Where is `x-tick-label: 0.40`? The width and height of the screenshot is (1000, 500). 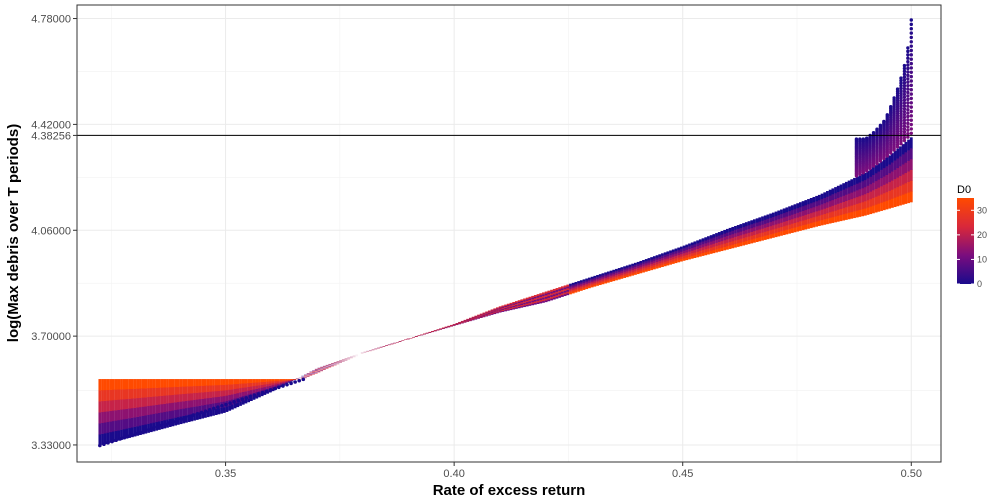
x-tick-label: 0.40 is located at coordinates (453, 474).